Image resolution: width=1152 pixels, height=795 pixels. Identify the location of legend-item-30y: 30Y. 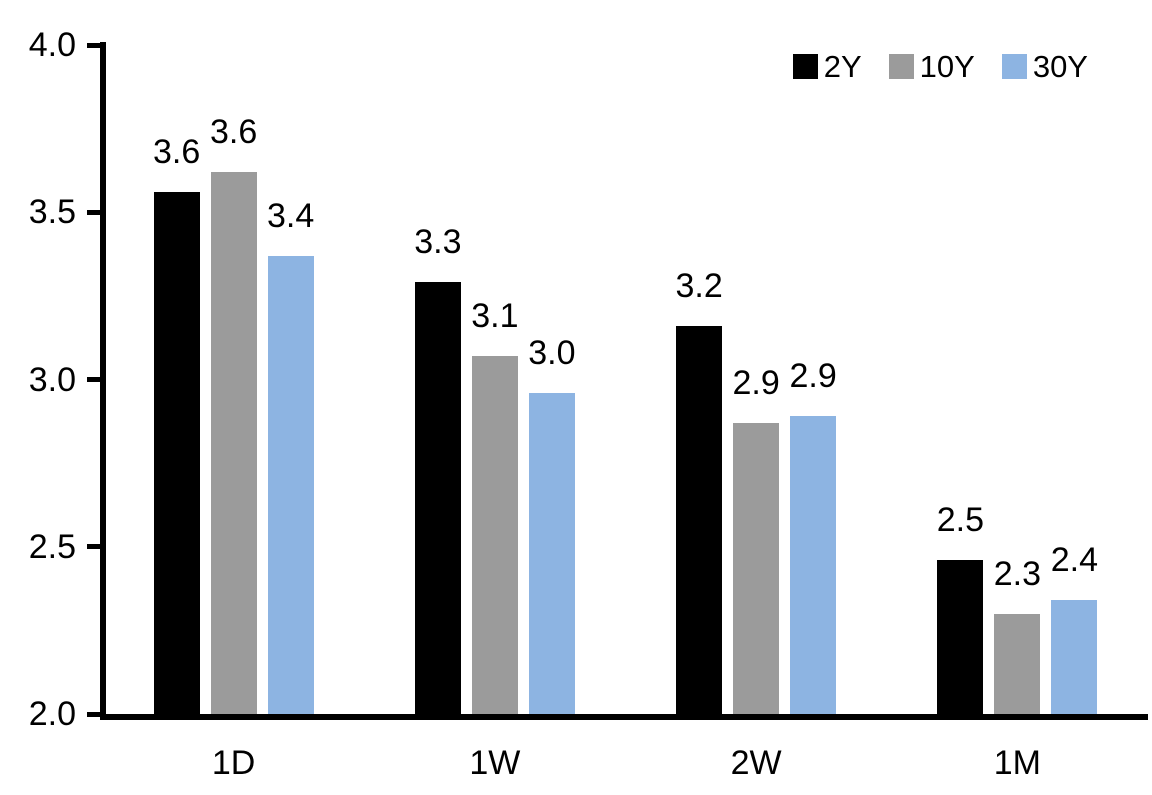
(1044, 66).